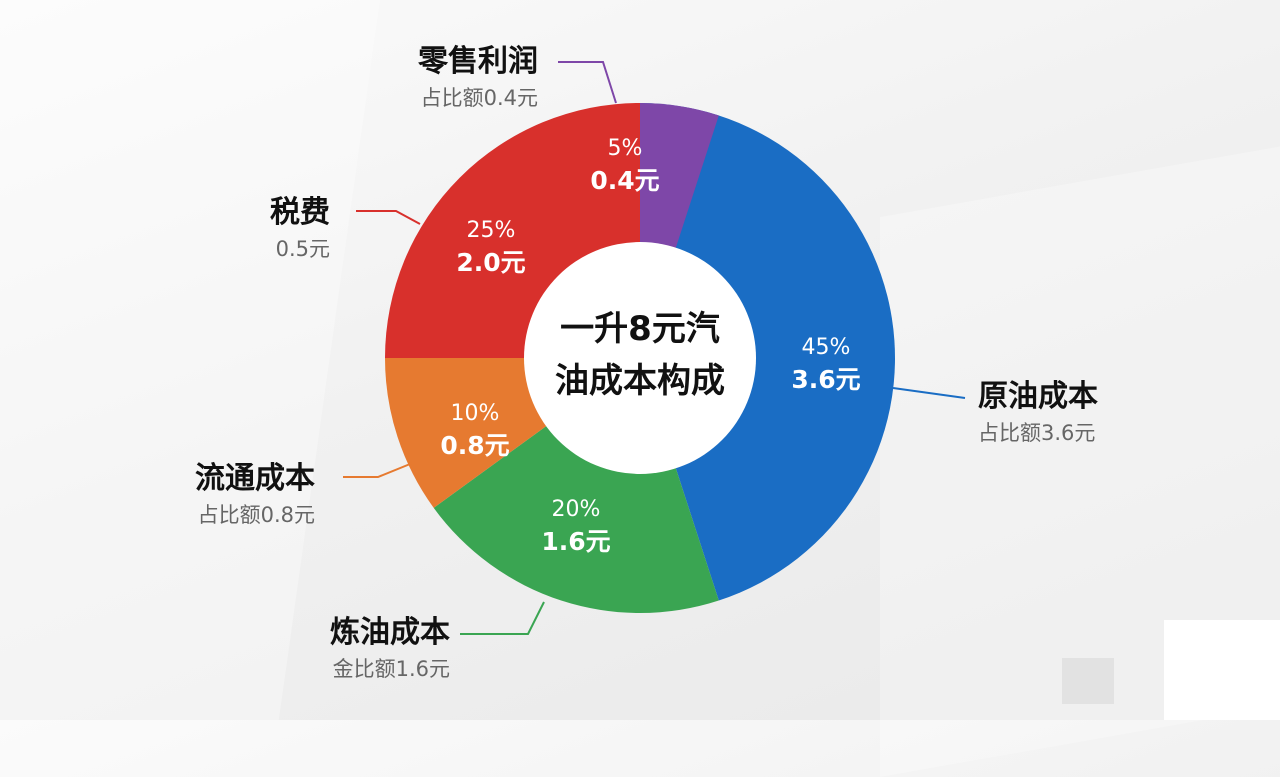 The image size is (1280, 777). What do you see at coordinates (390, 632) in the screenshot?
I see `category-name: 炼油成本` at bounding box center [390, 632].